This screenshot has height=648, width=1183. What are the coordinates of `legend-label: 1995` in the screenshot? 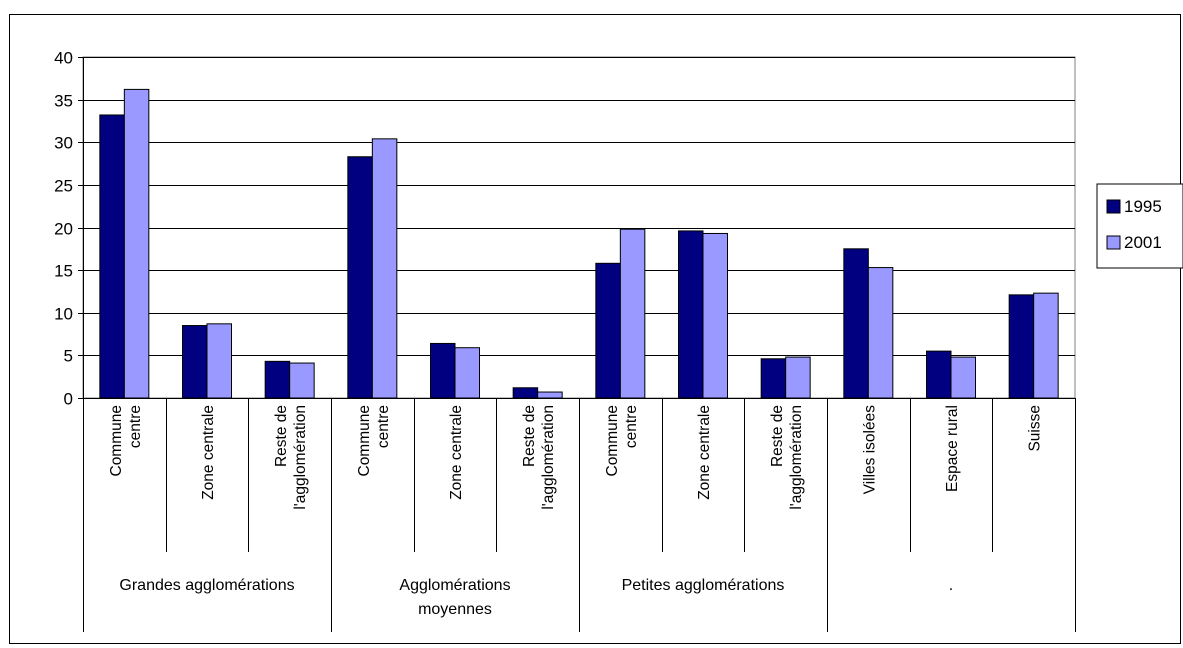 It's located at (1143, 206).